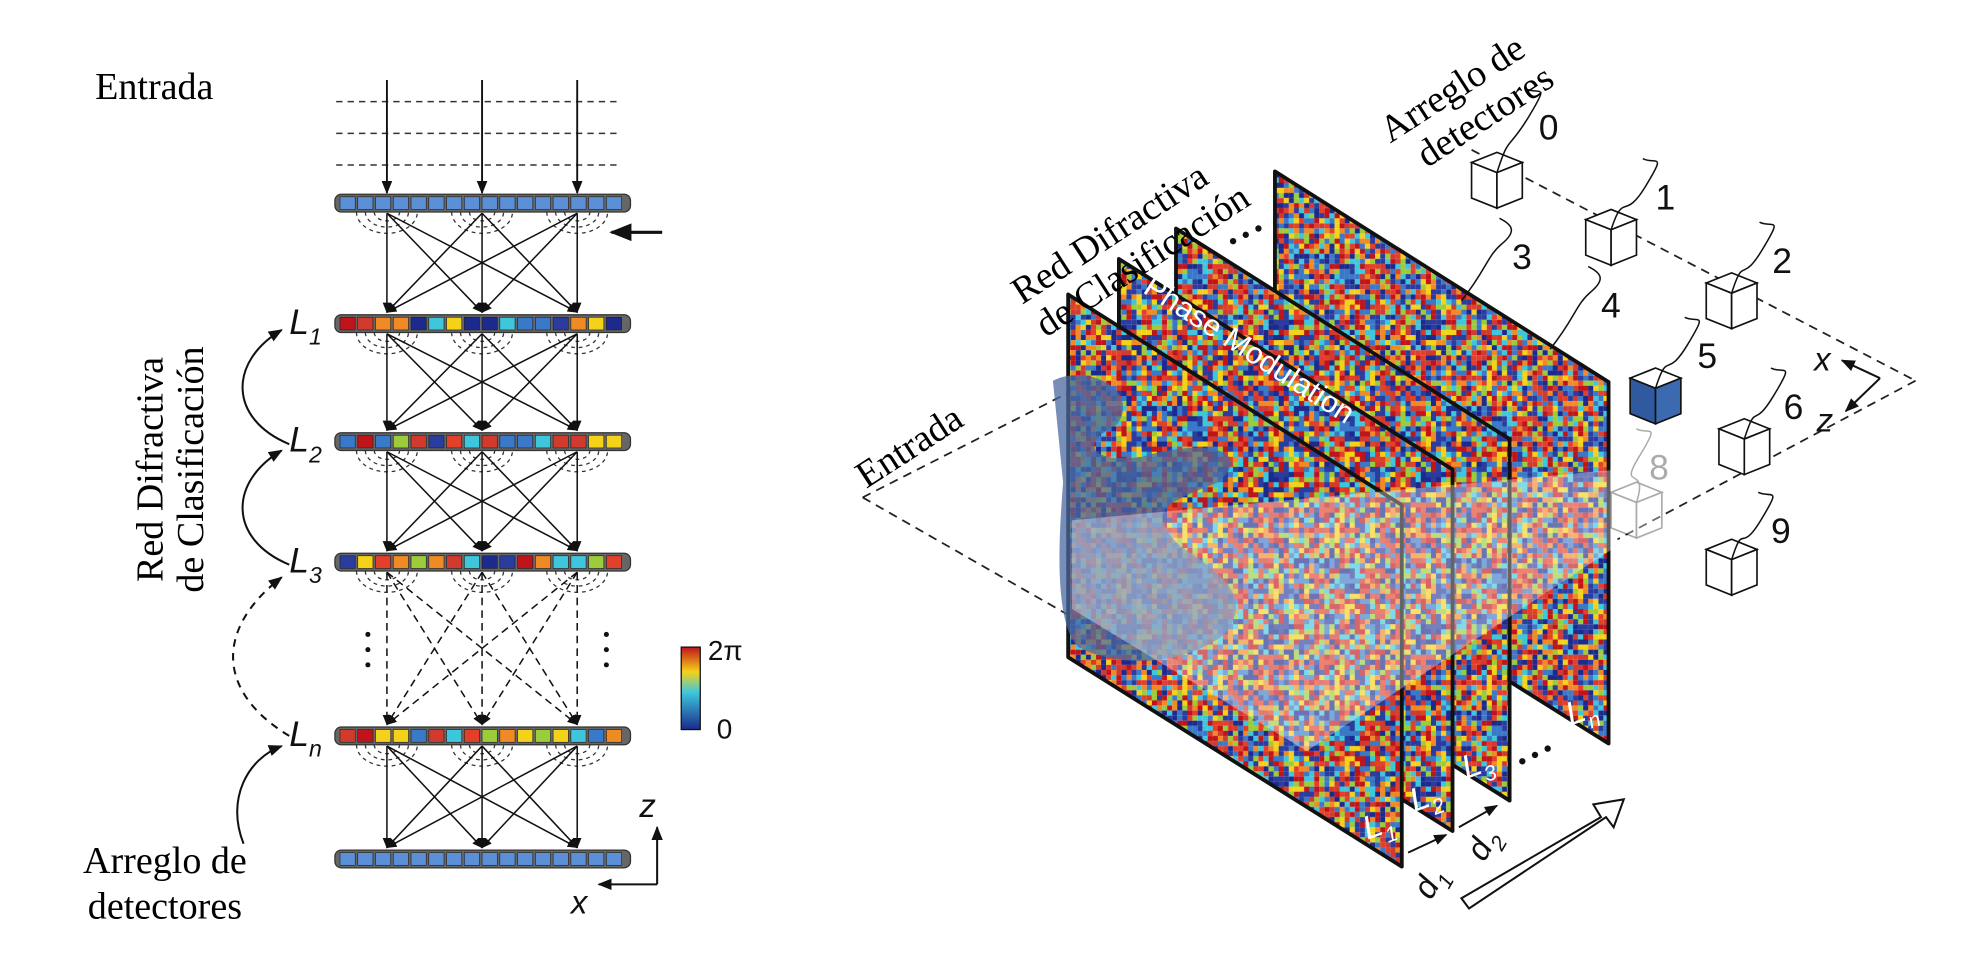 This screenshot has width=1979, height=972. Describe the element at coordinates (154, 87) in the screenshot. I see `input-label: Entrada` at that location.